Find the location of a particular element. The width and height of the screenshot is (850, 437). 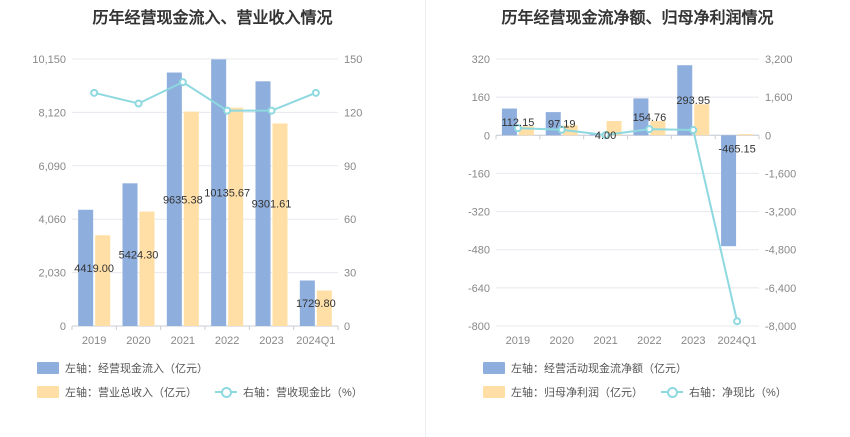

y-left-tick-label: -640 is located at coordinates (479, 289).